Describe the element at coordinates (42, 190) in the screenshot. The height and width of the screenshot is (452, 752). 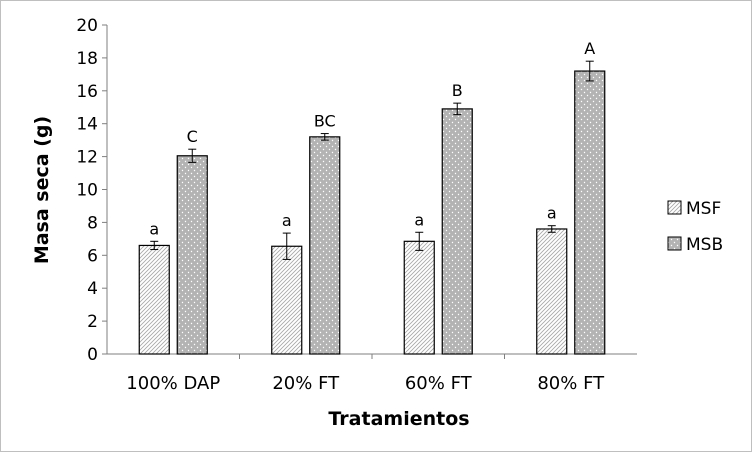
I see `y-axis-title: Masa seca (g)` at that location.